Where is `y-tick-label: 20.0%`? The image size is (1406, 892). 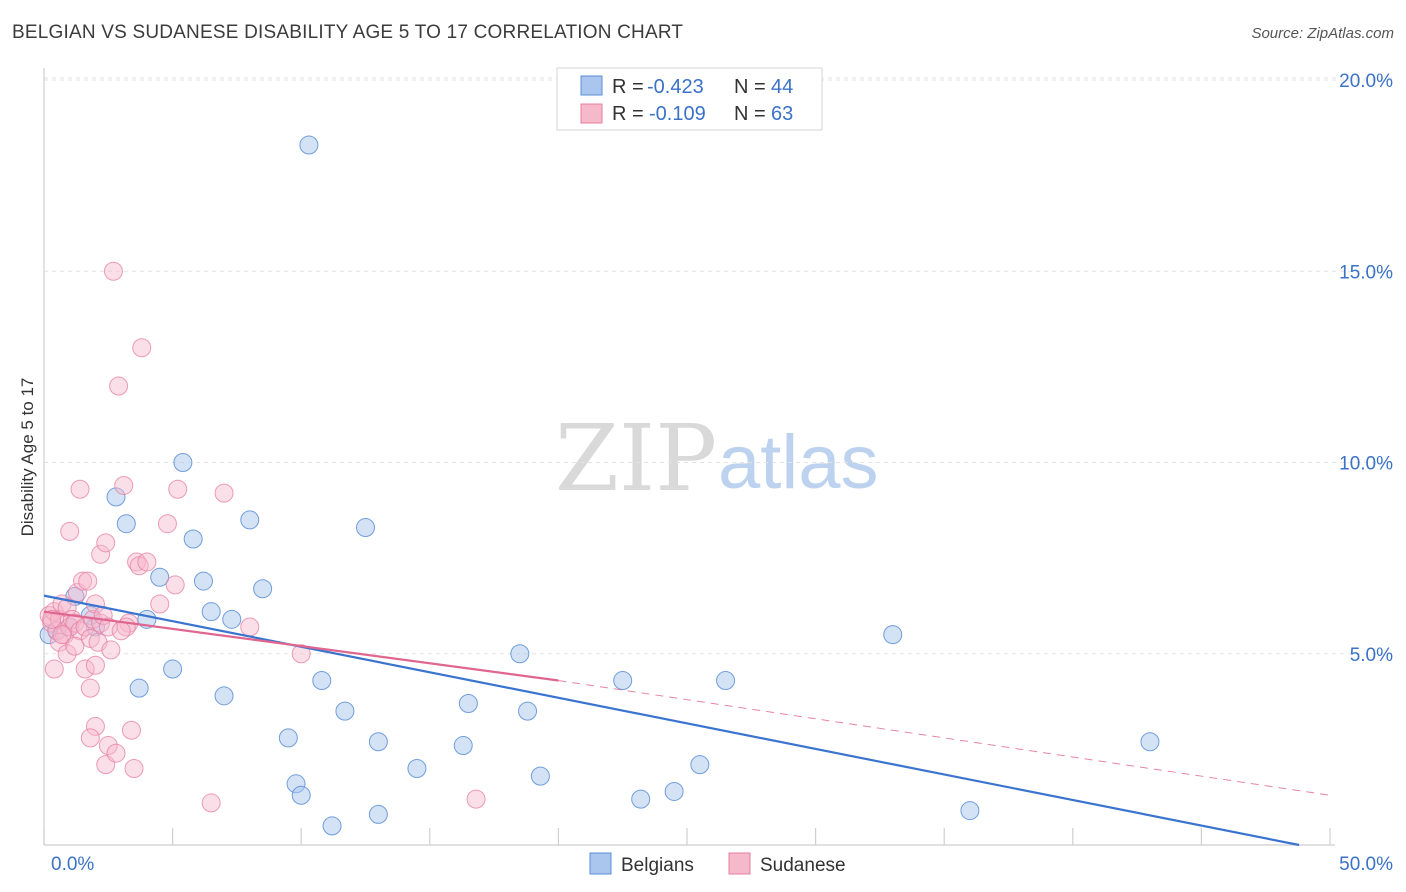
y-tick-label: 20.0% is located at coordinates (1366, 81).